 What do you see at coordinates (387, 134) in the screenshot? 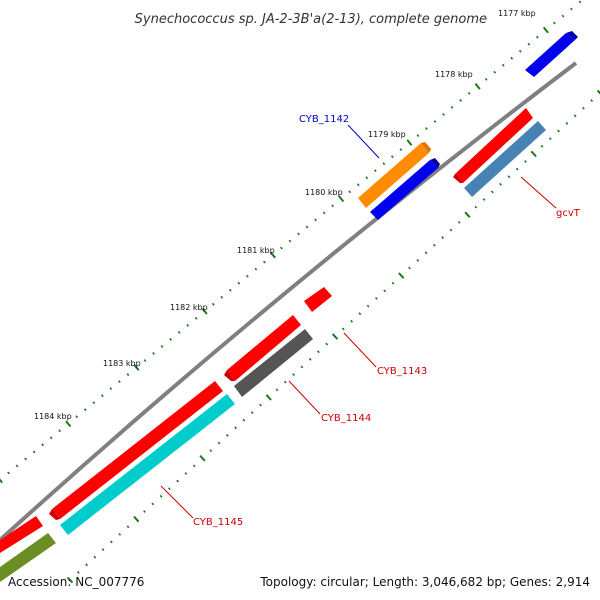
I see `tick-label-1179: 1179 kbp` at bounding box center [387, 134].